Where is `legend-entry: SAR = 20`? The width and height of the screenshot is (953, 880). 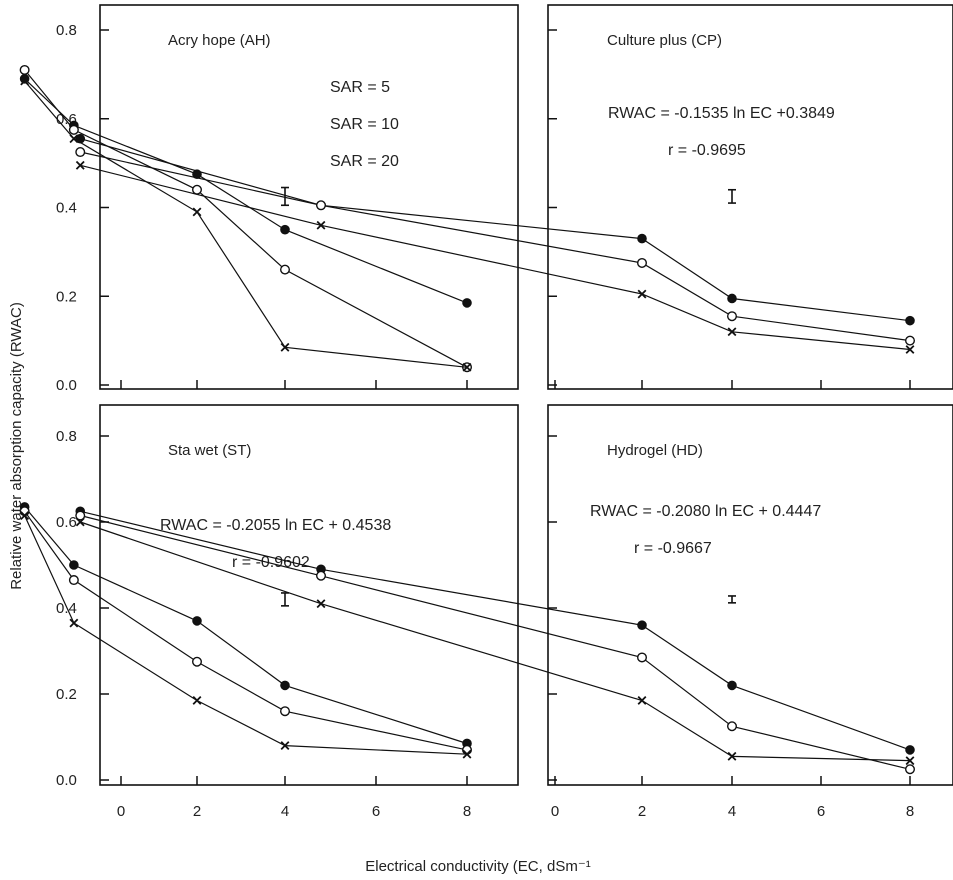
legend-entry: SAR = 20 is located at coordinates (364, 161).